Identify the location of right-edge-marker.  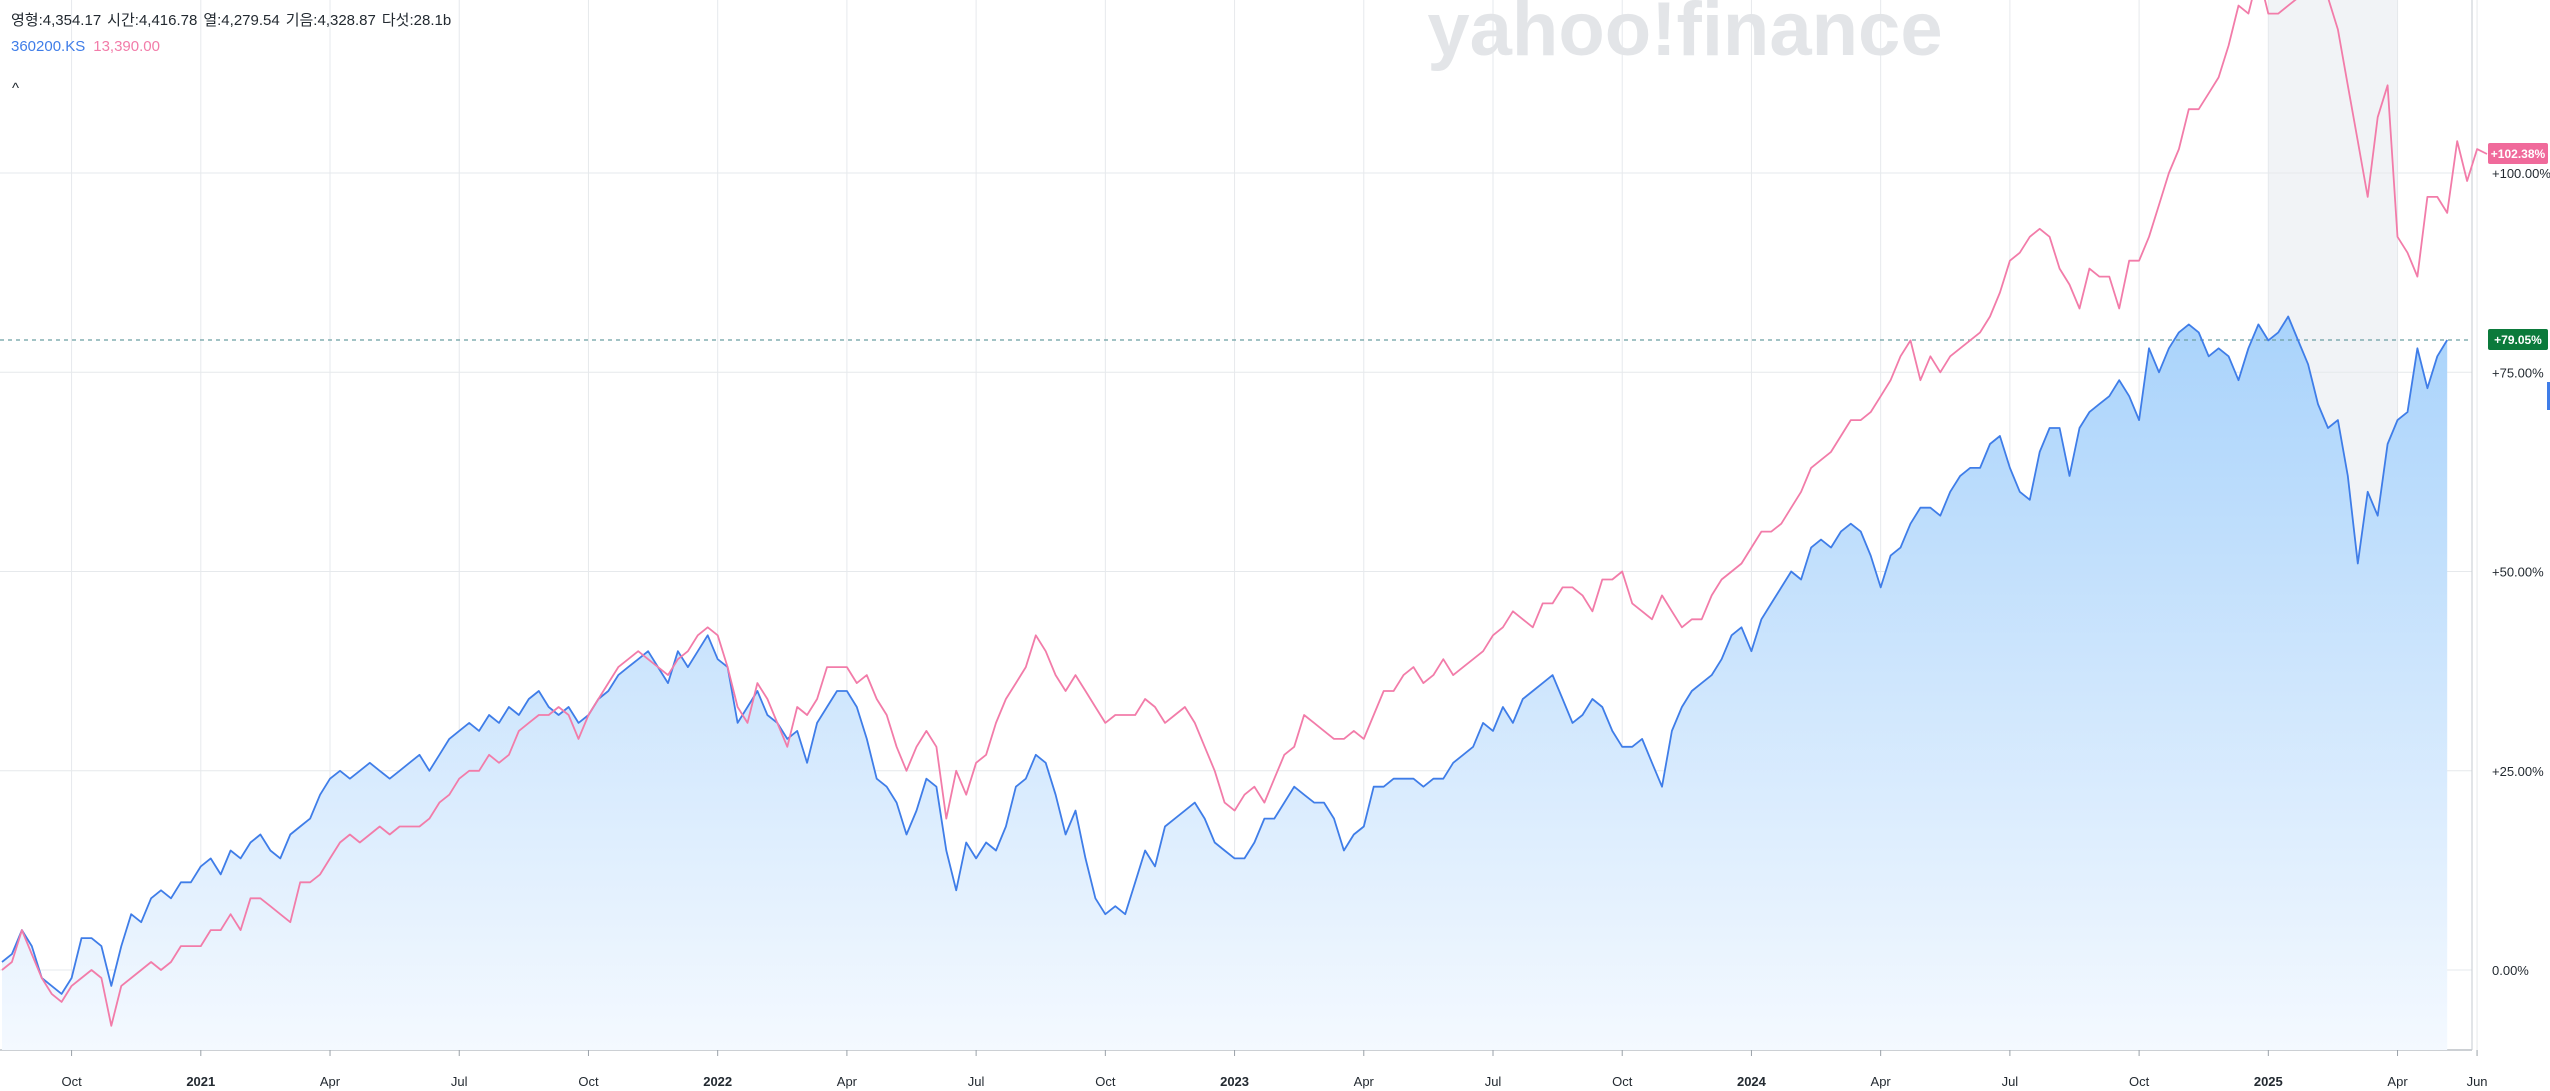
(2548, 396).